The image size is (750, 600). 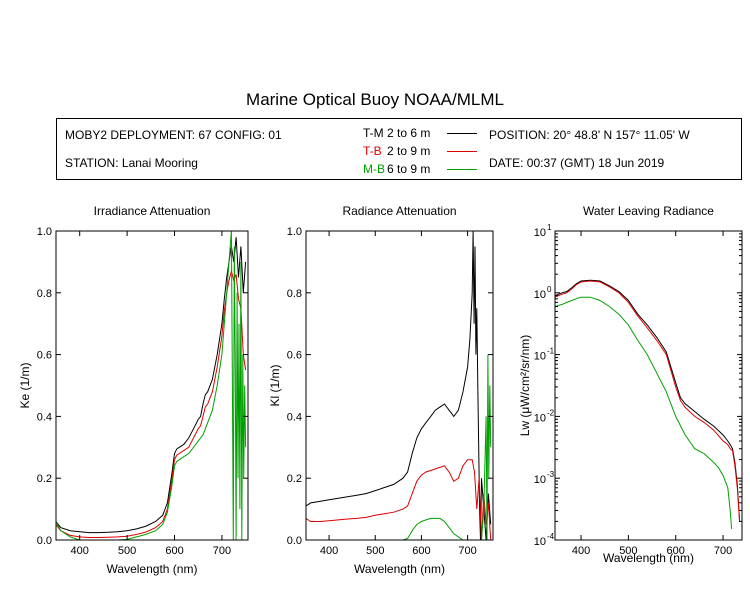 I want to click on station-text: STATION: Lanai Mooring, so click(x=131, y=163).